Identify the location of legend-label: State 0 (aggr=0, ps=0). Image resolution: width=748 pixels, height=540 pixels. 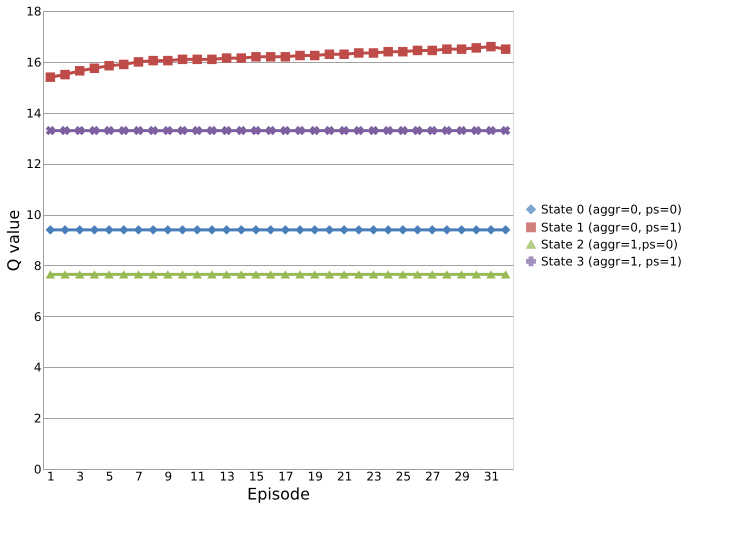
(611, 209).